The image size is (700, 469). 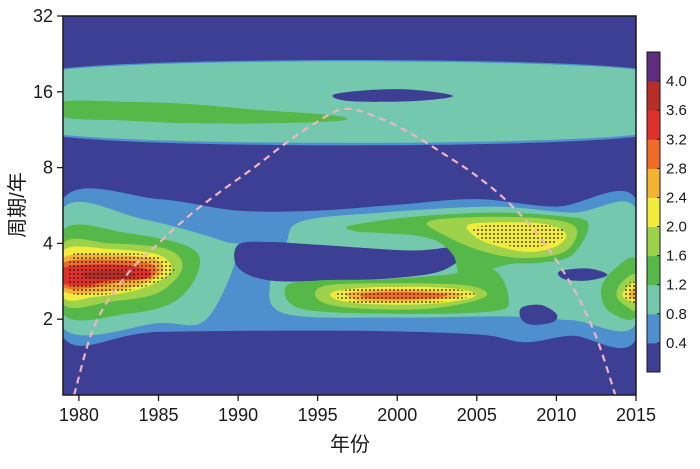 I want to click on x-axis-title: 年份, so click(x=350, y=444).